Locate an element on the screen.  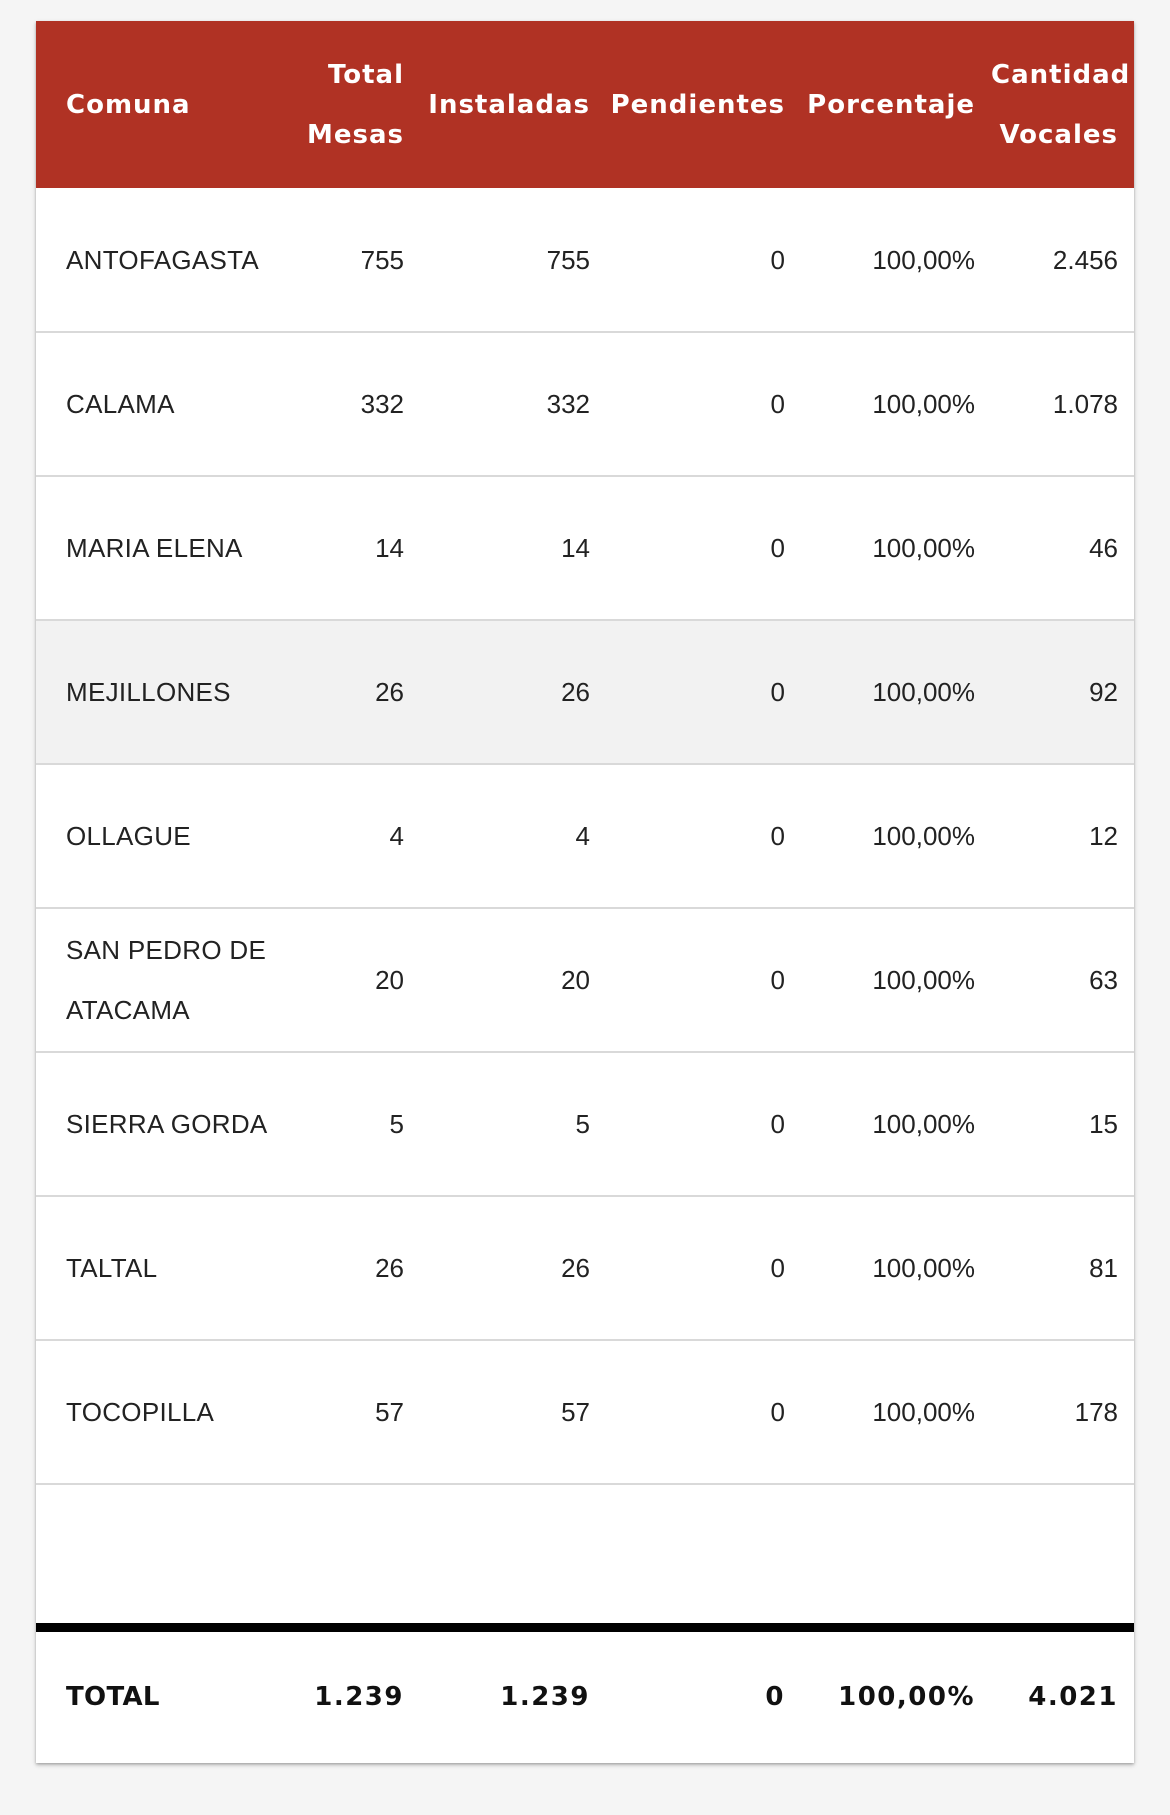
cell-comuna: MEJILLONES is located at coordinates (148, 692).